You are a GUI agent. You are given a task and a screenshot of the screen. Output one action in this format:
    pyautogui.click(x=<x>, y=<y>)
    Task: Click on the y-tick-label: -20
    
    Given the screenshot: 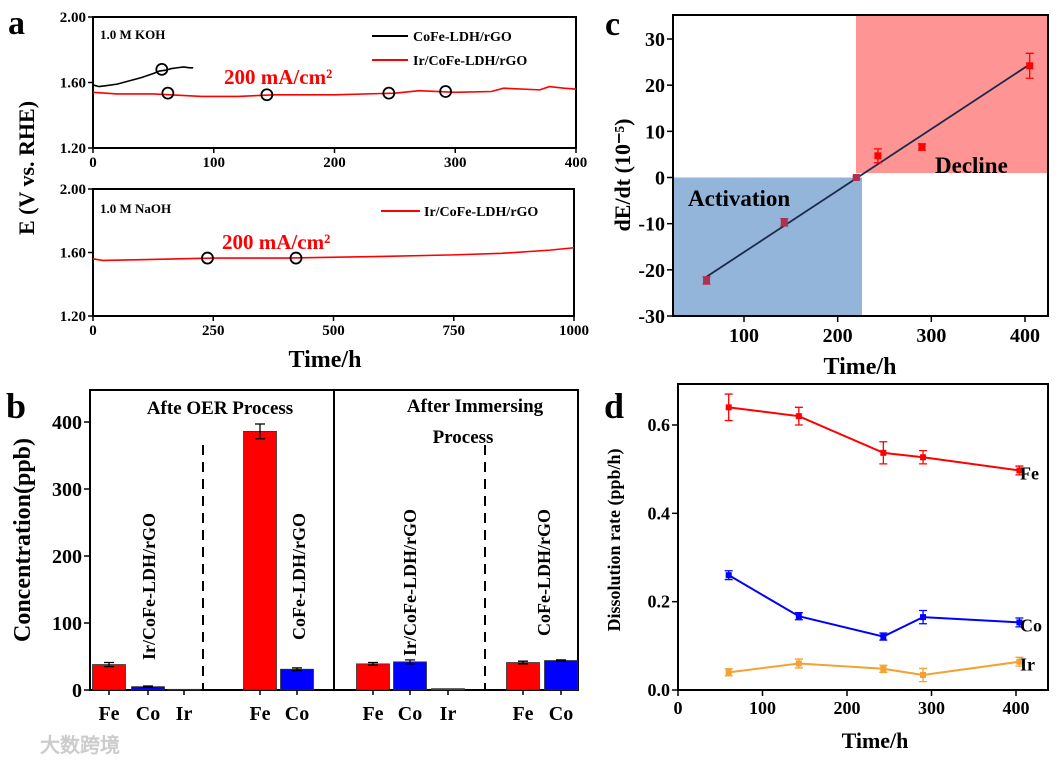 What is the action you would take?
    pyautogui.click(x=651, y=271)
    